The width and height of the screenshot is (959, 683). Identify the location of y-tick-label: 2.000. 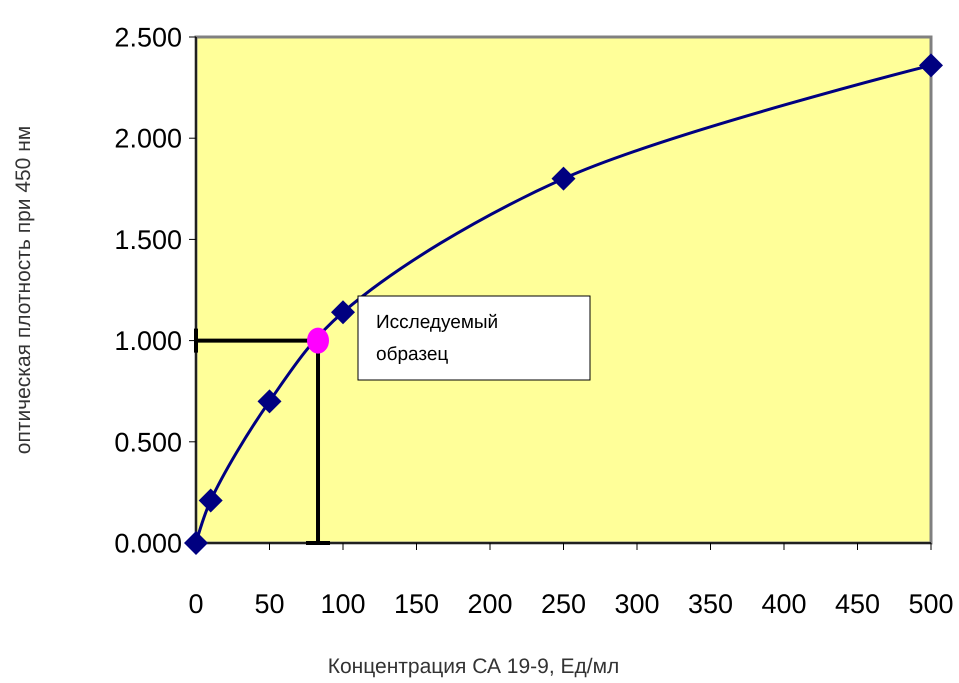
(148, 139).